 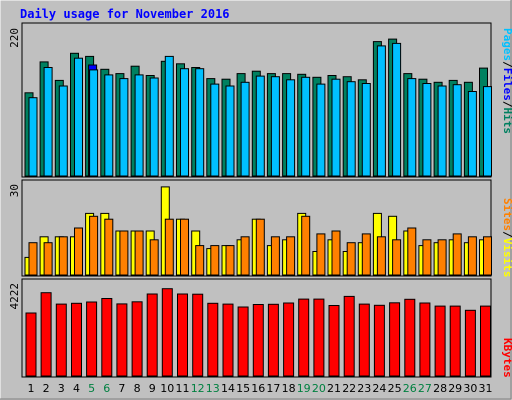 What do you see at coordinates (506, 84) in the screenshot?
I see `legend-files: Files` at bounding box center [506, 84].